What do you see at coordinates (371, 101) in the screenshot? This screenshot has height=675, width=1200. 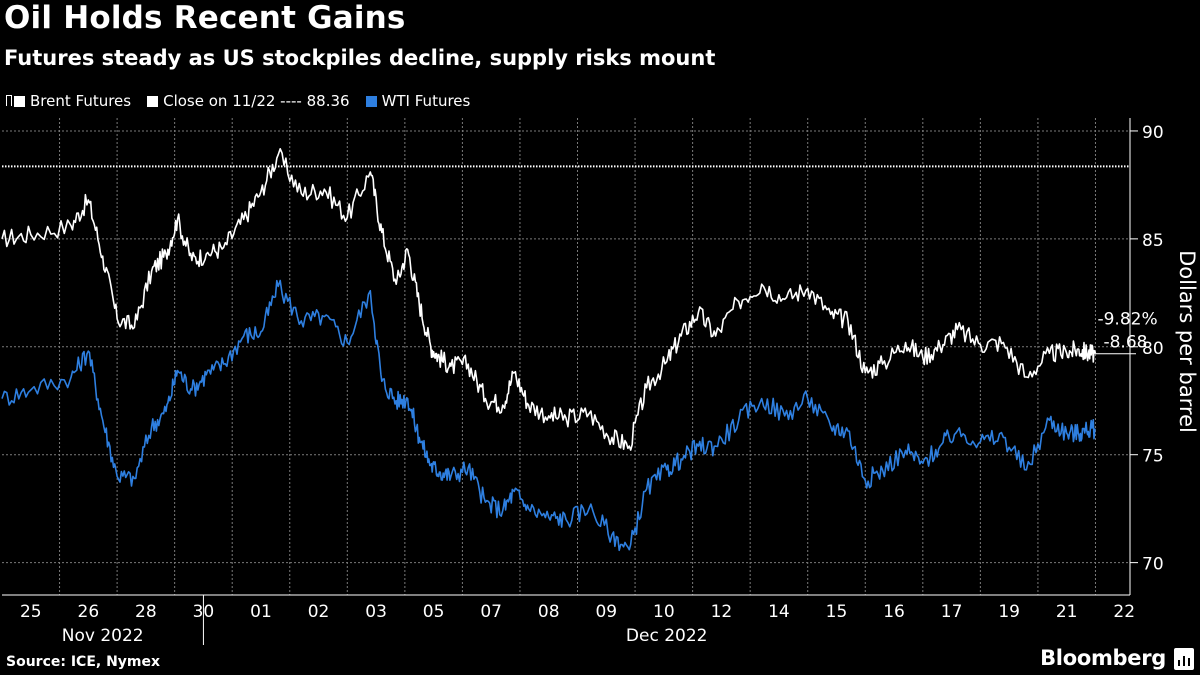 I see `wti-swatch` at bounding box center [371, 101].